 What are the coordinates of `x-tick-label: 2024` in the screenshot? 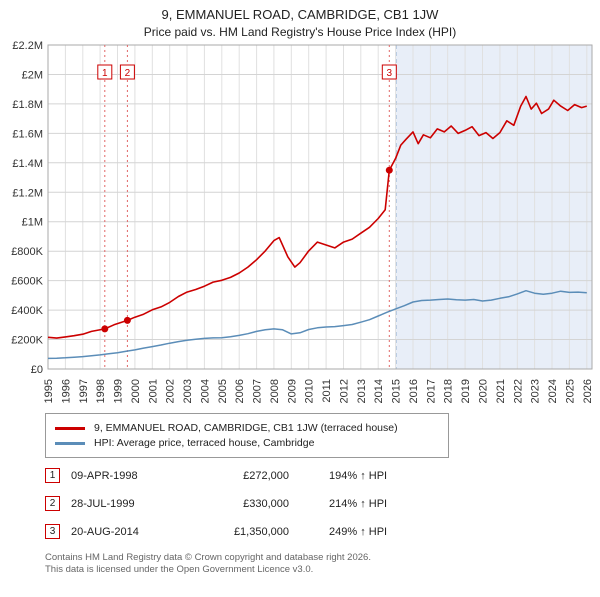 It's located at (553, 391).